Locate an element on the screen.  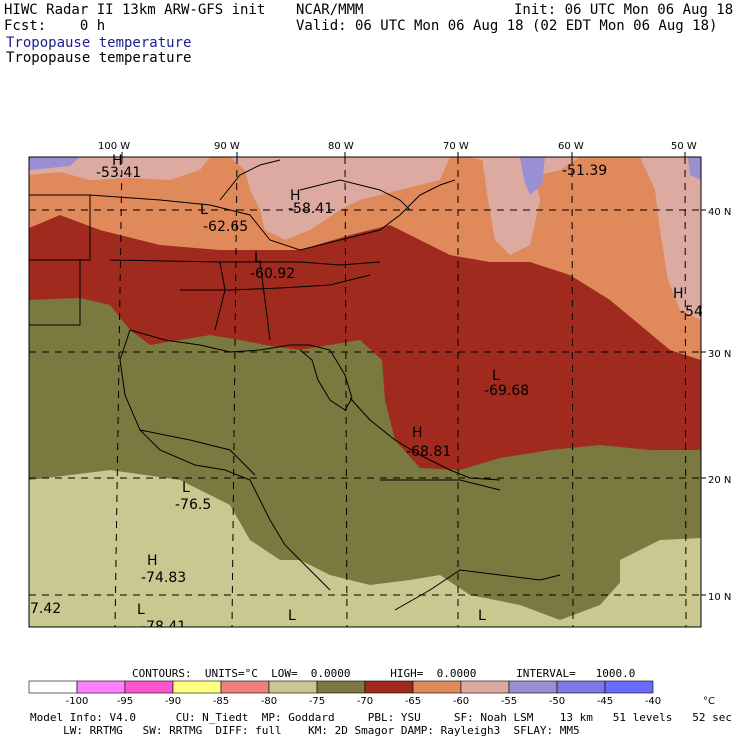
legend-label: -90 is located at coordinates (173, 701).